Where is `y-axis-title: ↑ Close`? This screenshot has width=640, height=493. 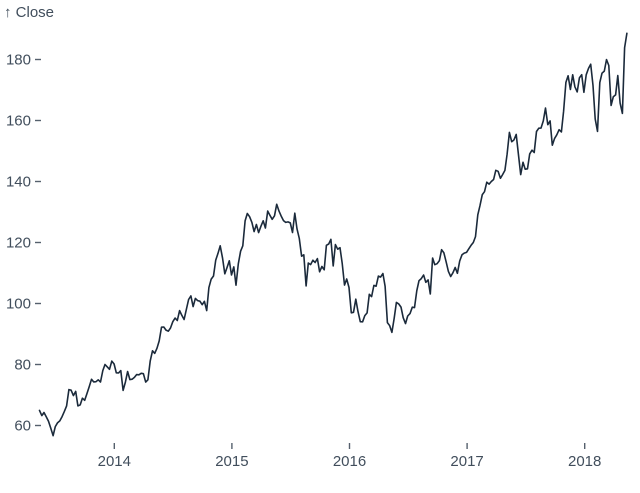
y-axis-title: ↑ Close is located at coordinates (29, 12).